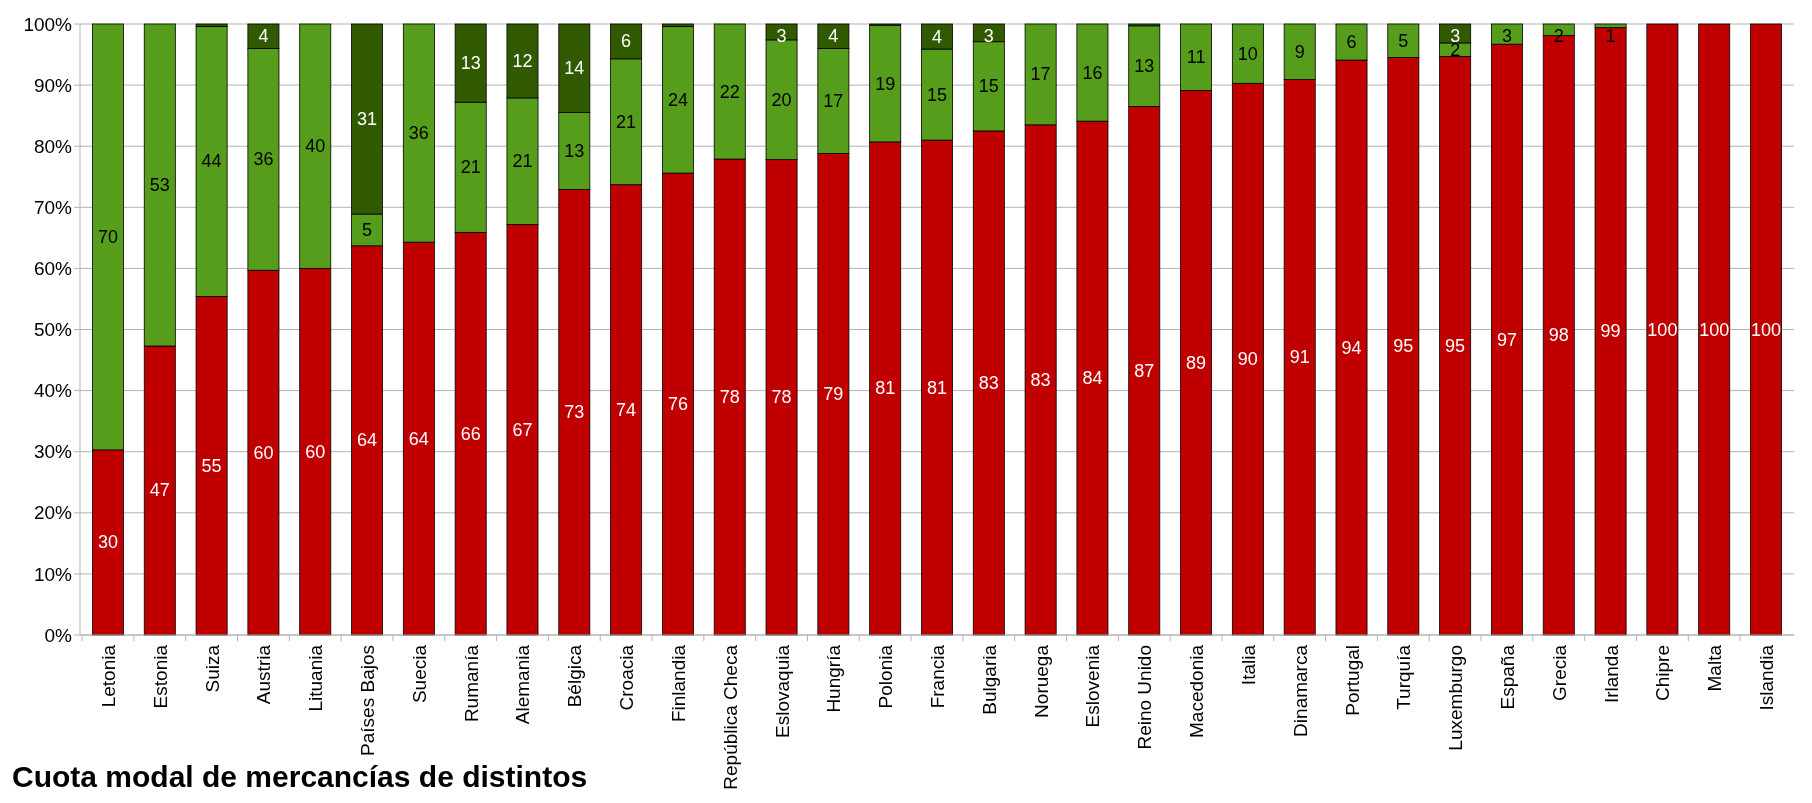 Image resolution: width=1812 pixels, height=803 pixels. I want to click on data-label: 64, so click(367, 440).